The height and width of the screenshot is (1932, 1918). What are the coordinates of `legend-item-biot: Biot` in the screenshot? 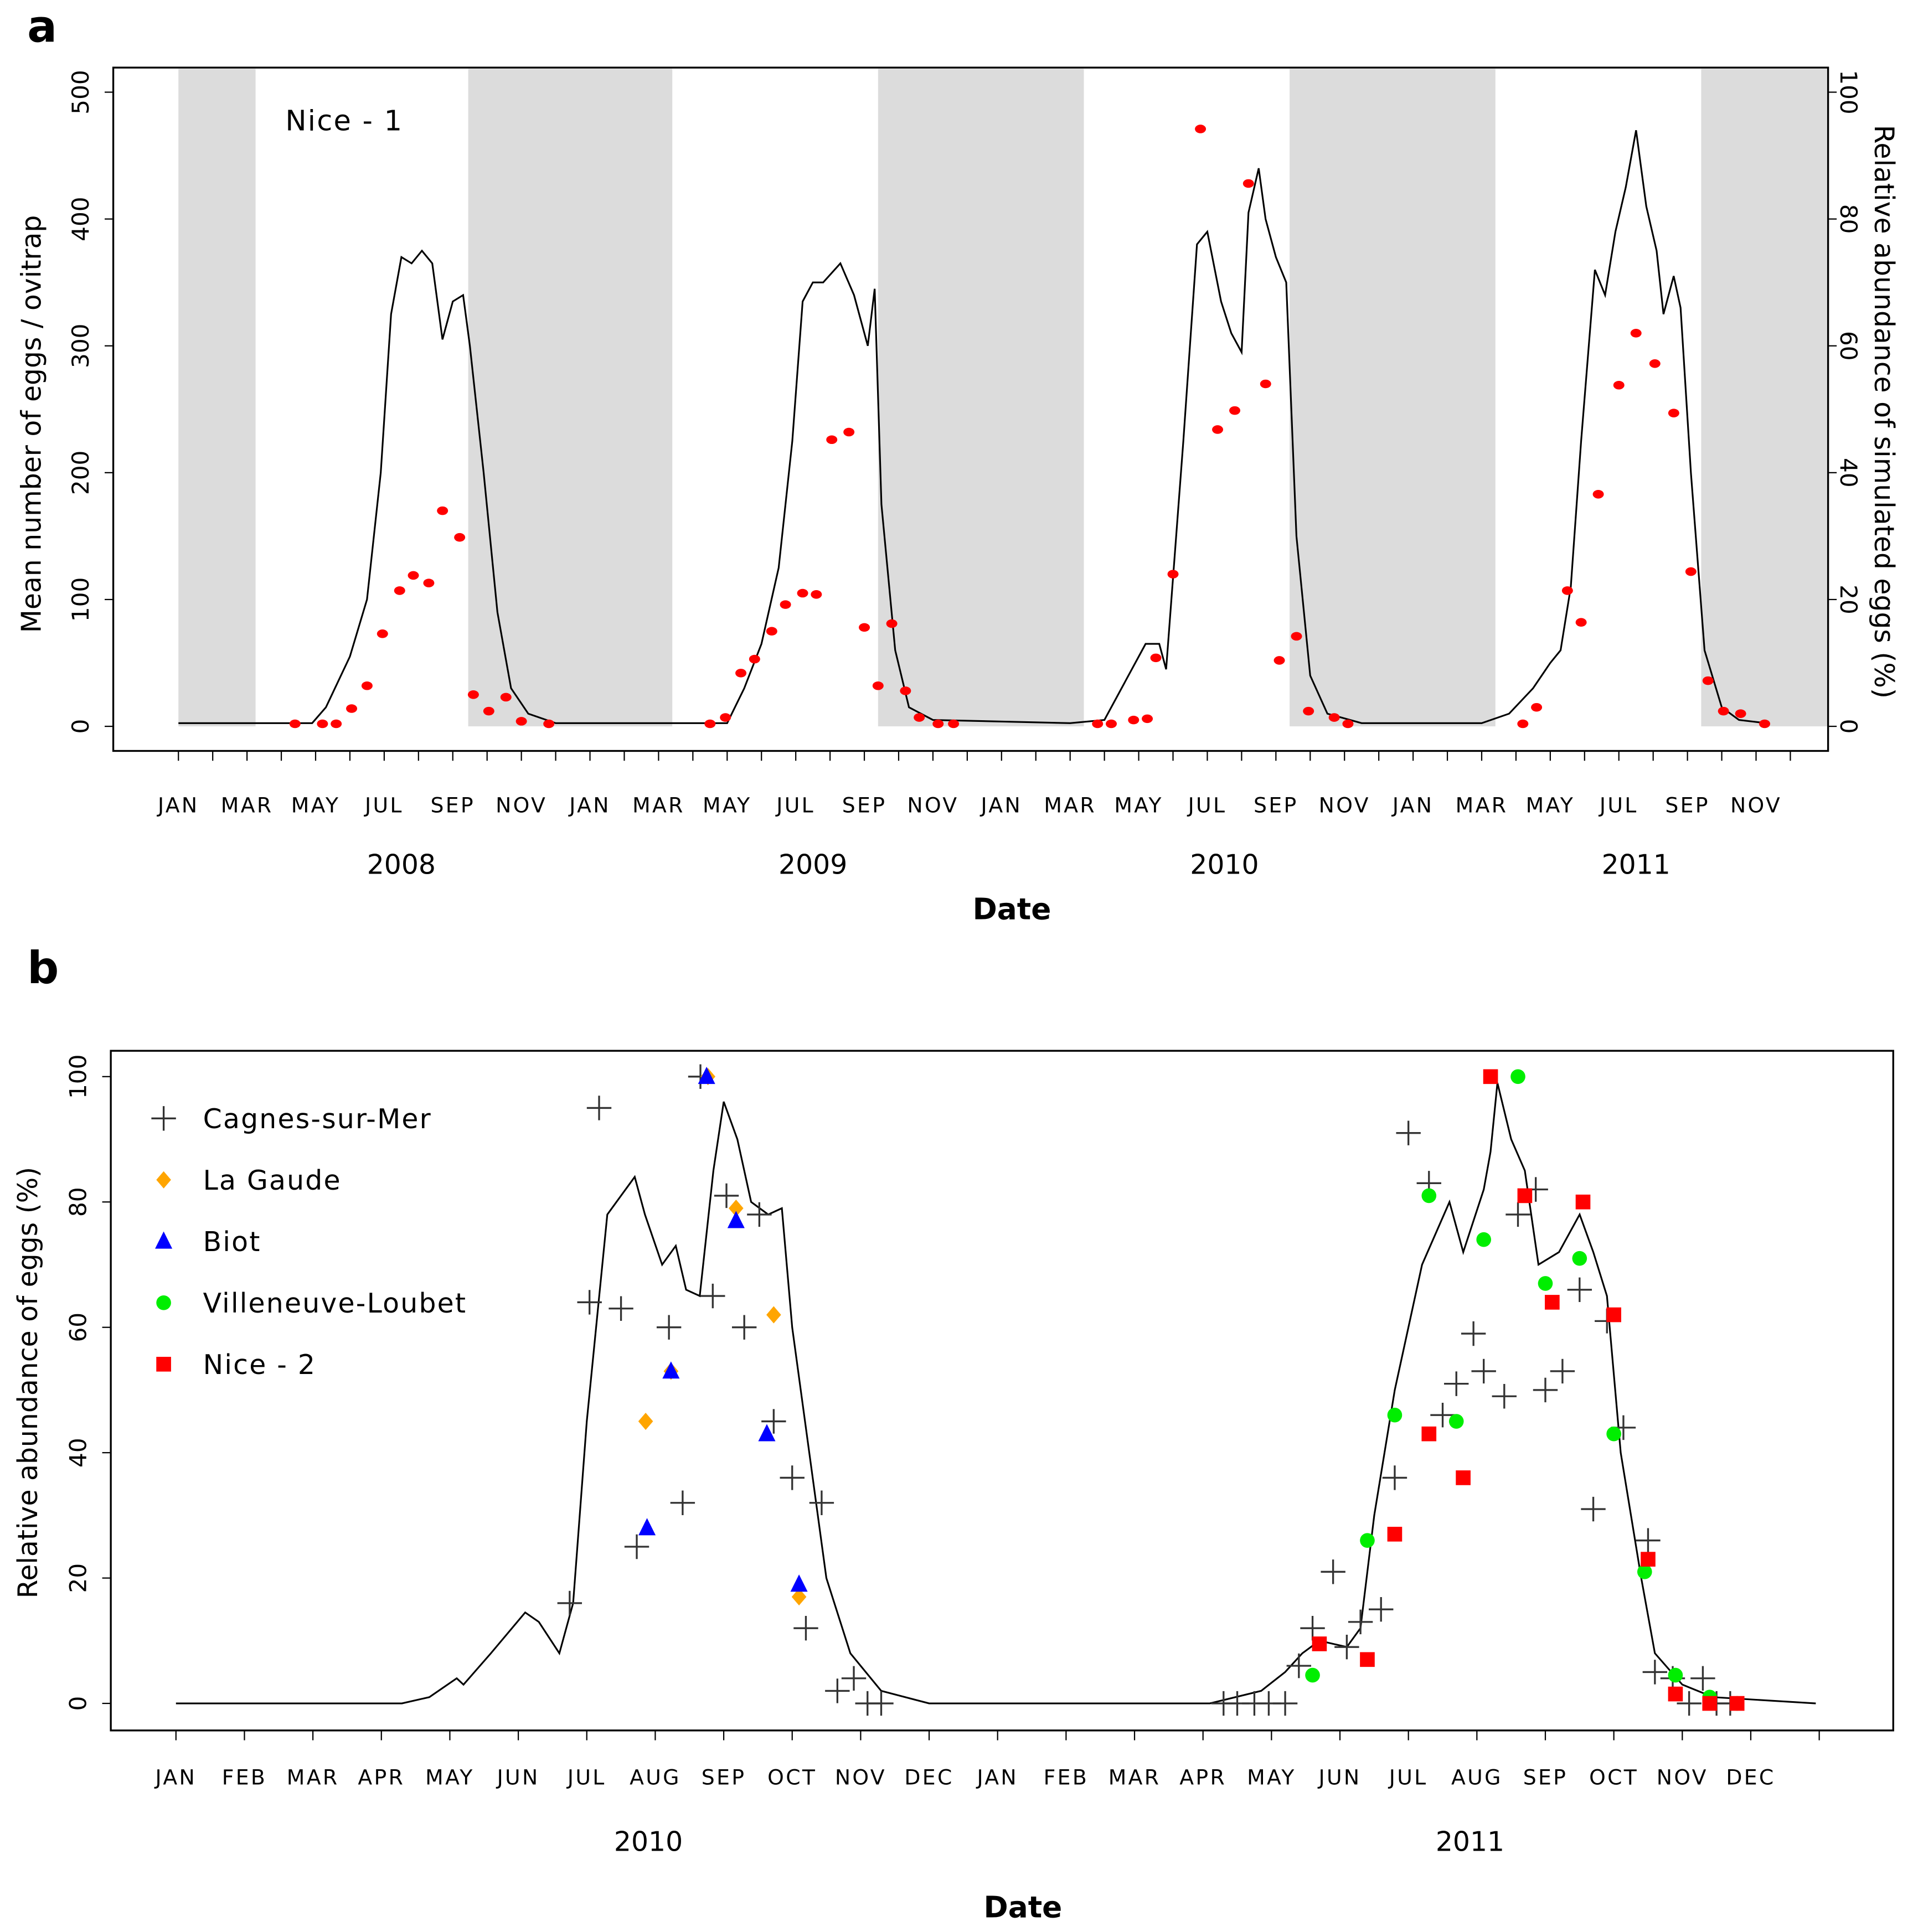 It's located at (207, 1242).